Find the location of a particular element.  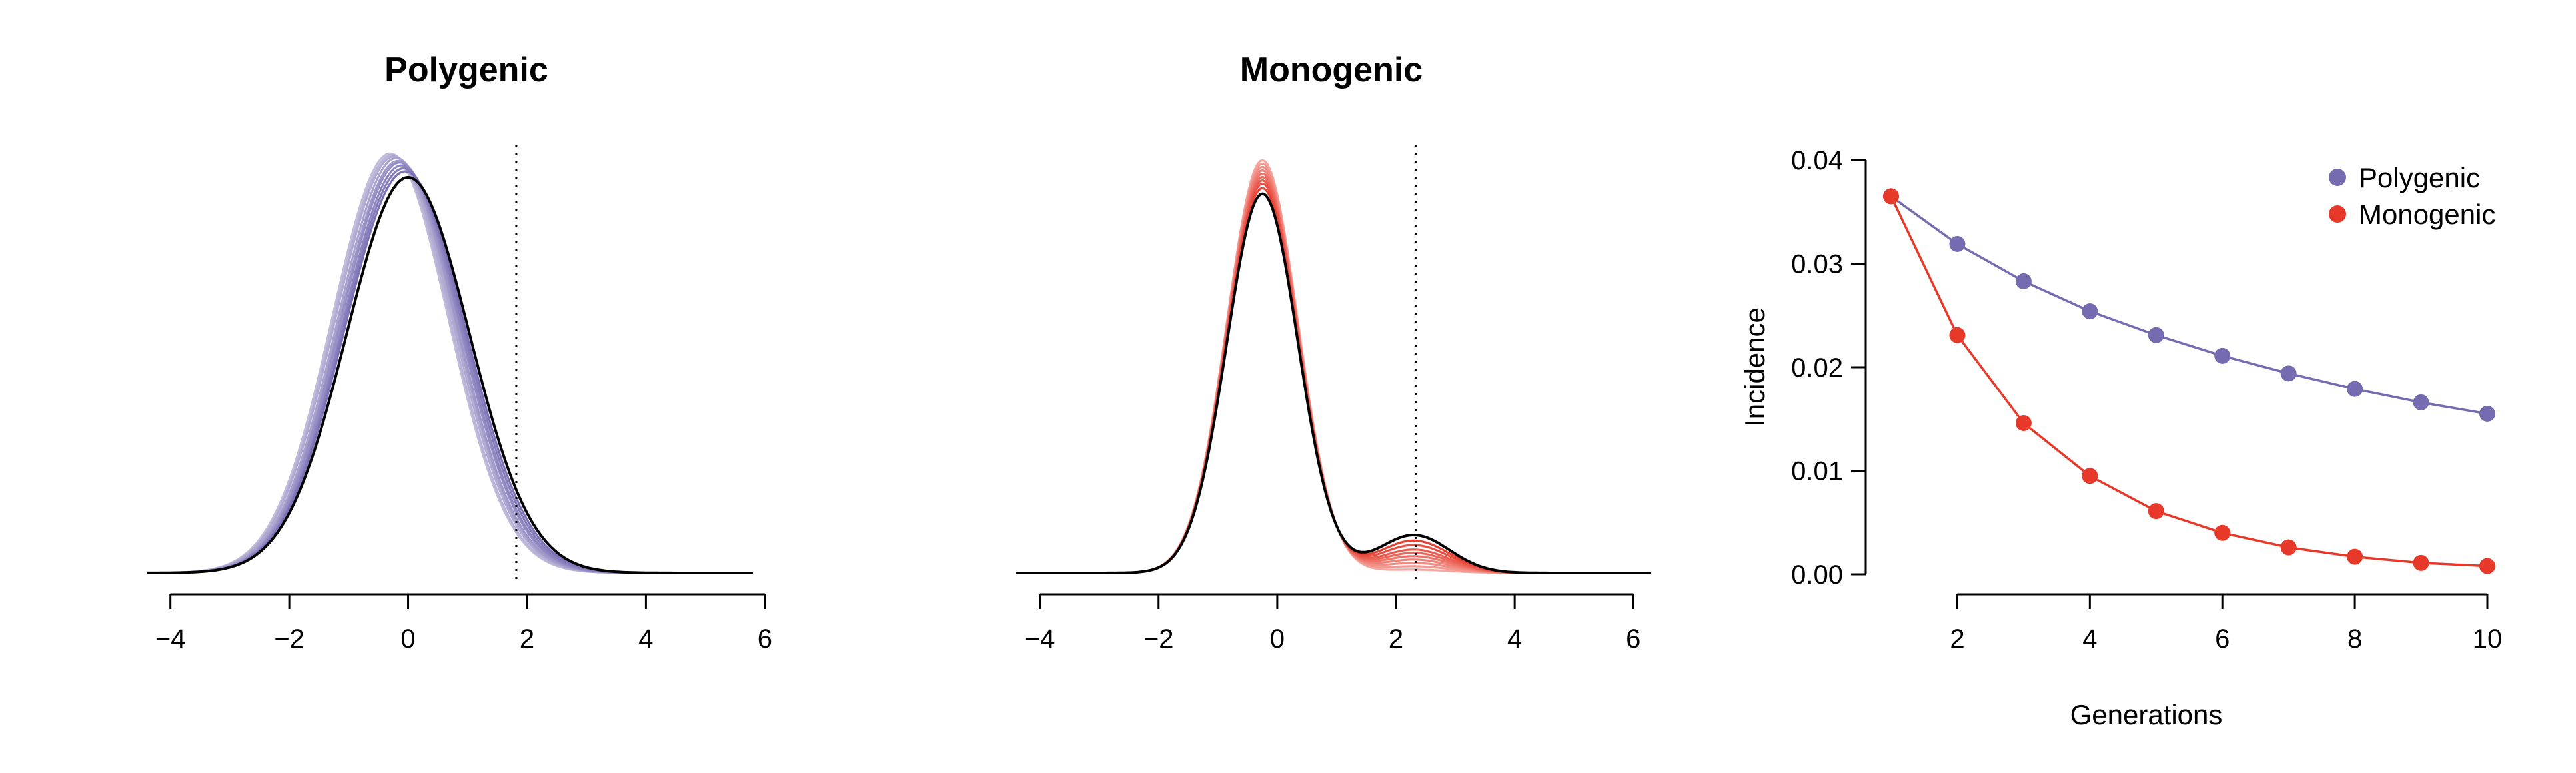

monogenic-x-tick-label: 0 is located at coordinates (1278, 639).